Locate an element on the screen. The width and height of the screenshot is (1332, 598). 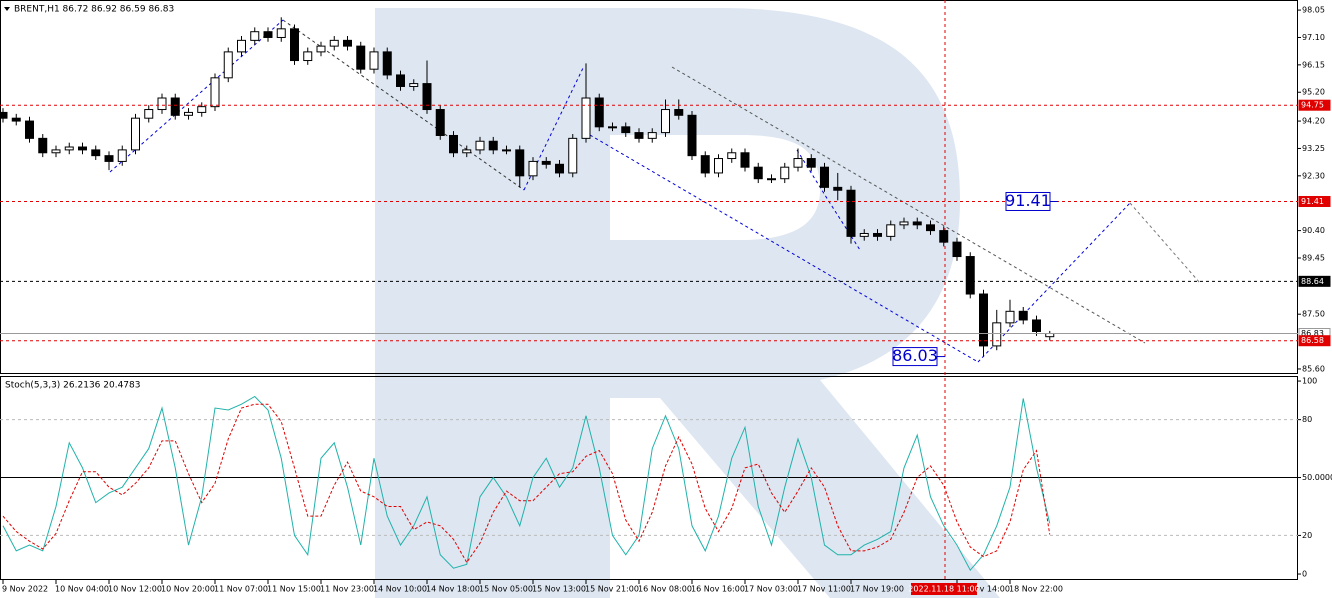
x-tick-label: 17 Nov 11:00 is located at coordinates (824, 589).